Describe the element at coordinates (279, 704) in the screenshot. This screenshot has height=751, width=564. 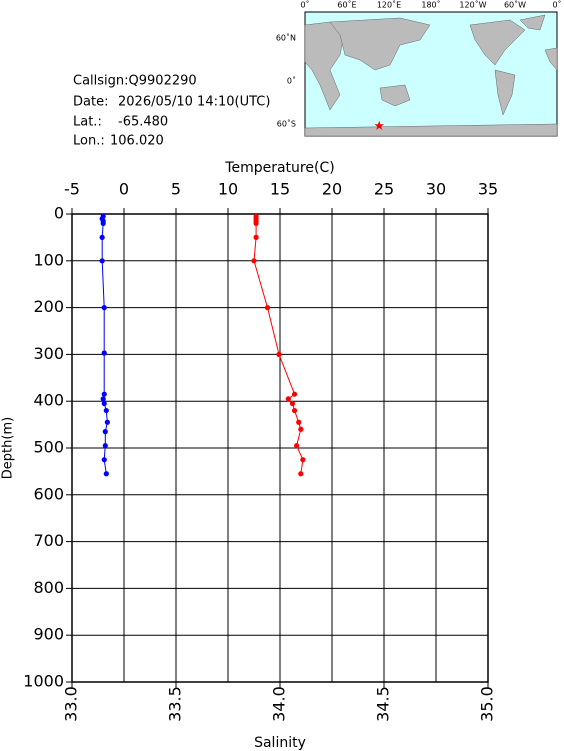
I see `x2-tick-label: 34.0` at that location.